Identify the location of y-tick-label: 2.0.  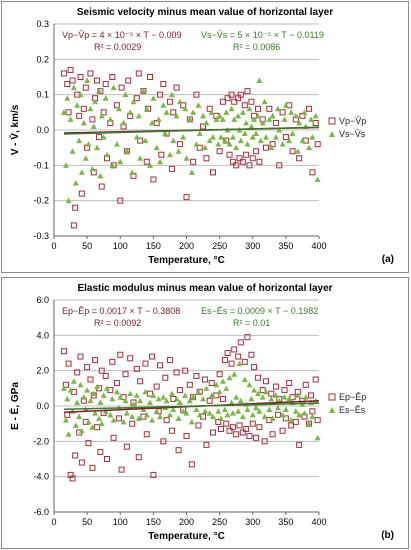
(42, 371).